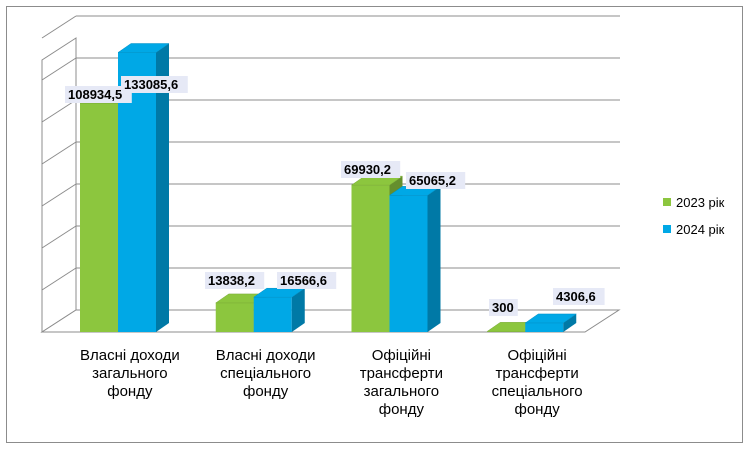  What do you see at coordinates (700, 202) in the screenshot?
I see `legend-label: 2023 рік` at bounding box center [700, 202].